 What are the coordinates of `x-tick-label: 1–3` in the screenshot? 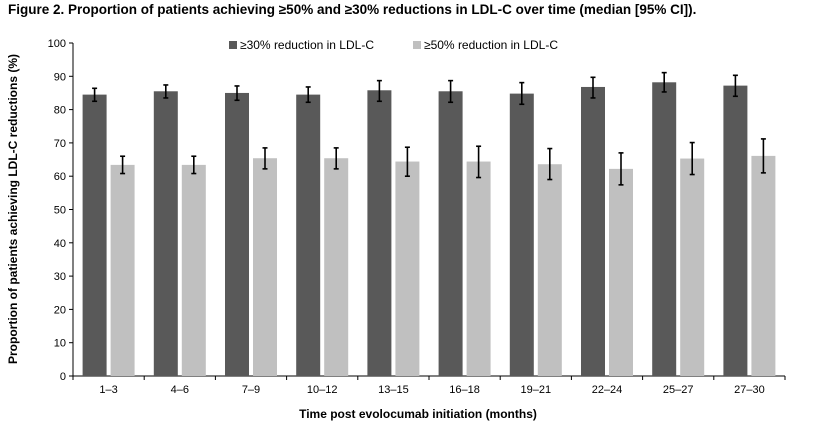 It's located at (108, 390).